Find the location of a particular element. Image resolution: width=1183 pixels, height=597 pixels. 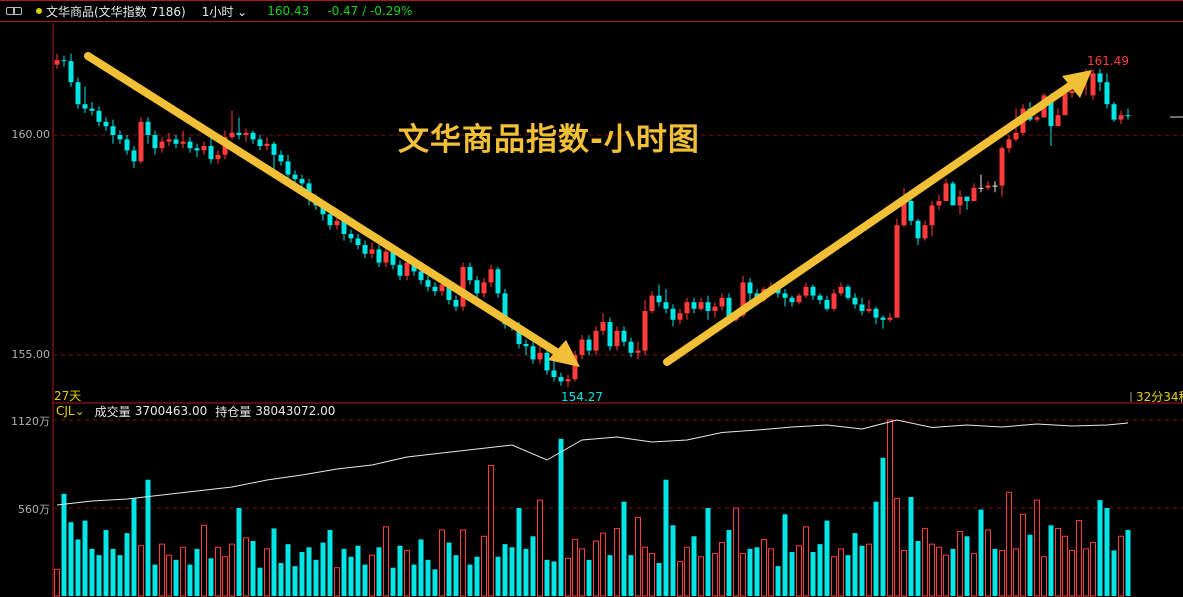

indicator-selector: CJL⌄ is located at coordinates (70, 411).